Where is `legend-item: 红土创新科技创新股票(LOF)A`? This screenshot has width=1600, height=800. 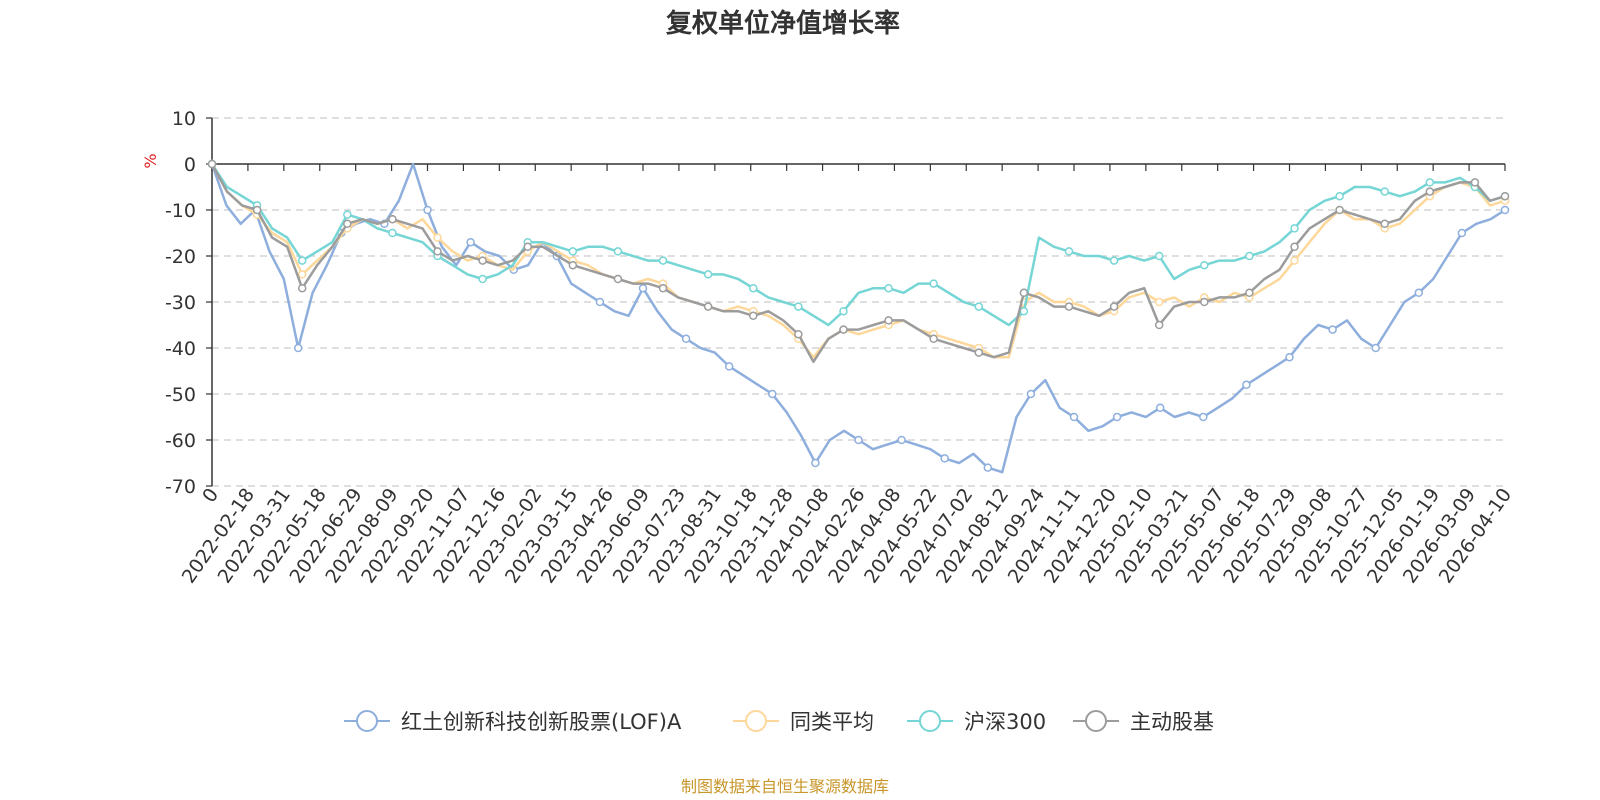 legend-item: 红土创新科技创新股票(LOF)A is located at coordinates (513, 722).